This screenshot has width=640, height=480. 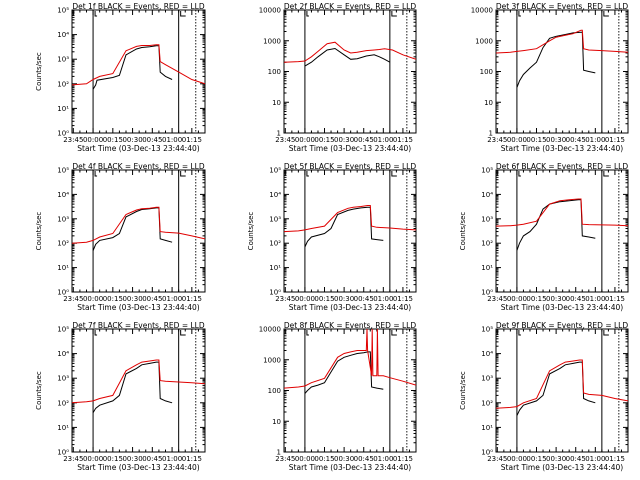 I want to click on y-tick-label: 10, so click(x=276, y=103).